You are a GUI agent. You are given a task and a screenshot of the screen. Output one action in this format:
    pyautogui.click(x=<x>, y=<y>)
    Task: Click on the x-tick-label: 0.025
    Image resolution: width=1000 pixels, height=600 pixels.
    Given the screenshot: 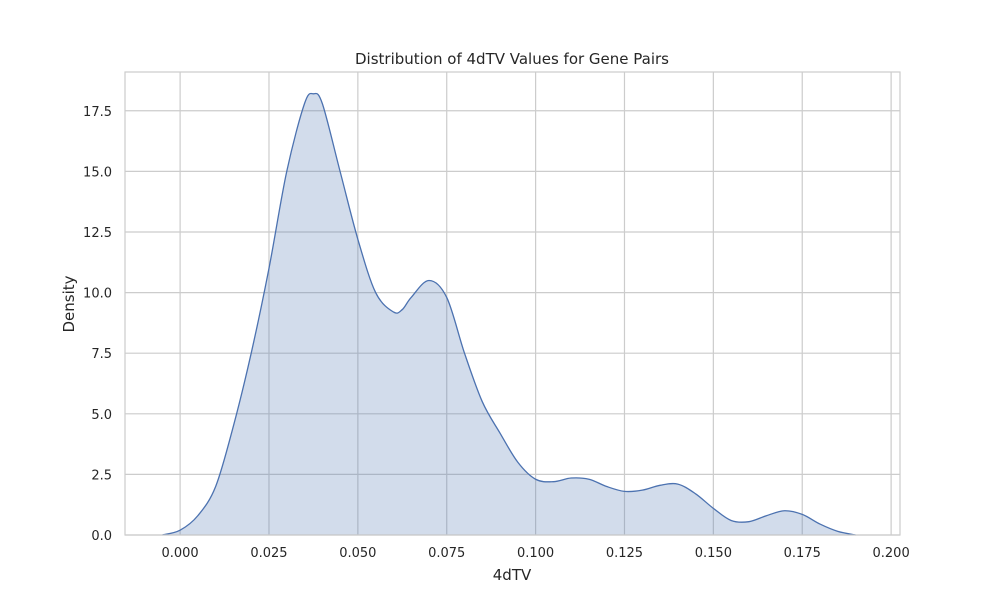 What is the action you would take?
    pyautogui.click(x=268, y=553)
    